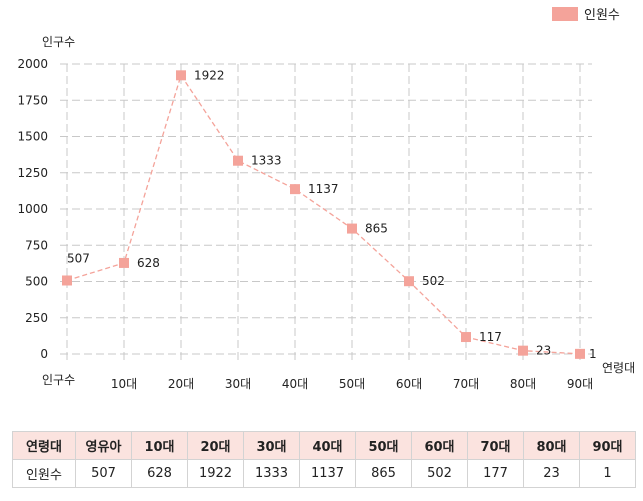 Image resolution: width=643 pixels, height=501 pixels. What do you see at coordinates (593, 354) in the screenshot?
I see `data-label: 1` at bounding box center [593, 354].